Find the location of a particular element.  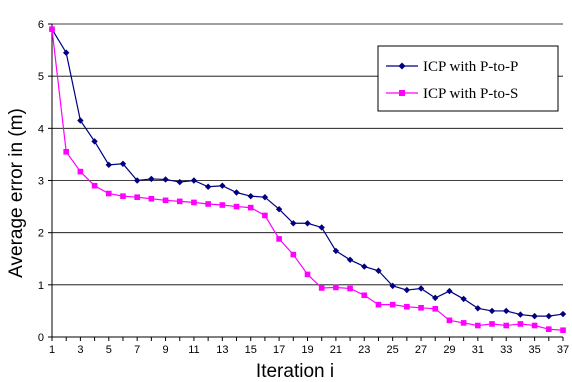

legend-box is located at coordinates (468, 78).